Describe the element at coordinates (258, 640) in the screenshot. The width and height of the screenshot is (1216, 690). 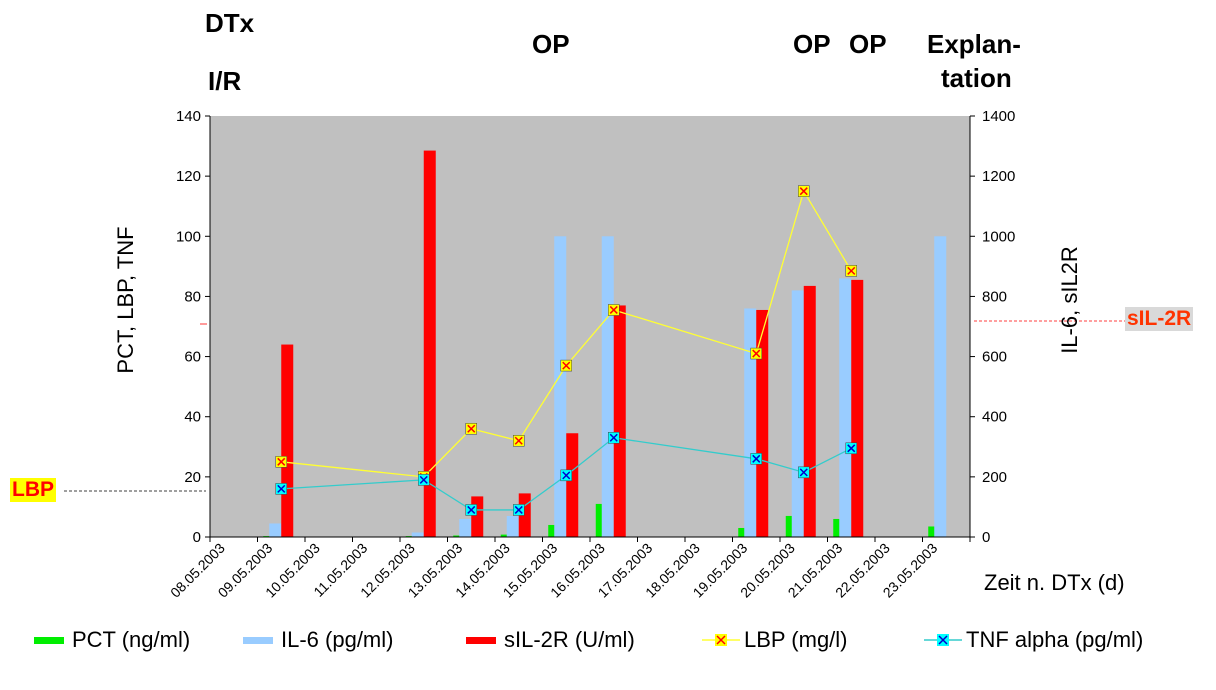
I see `legend-swatch-il6` at that location.